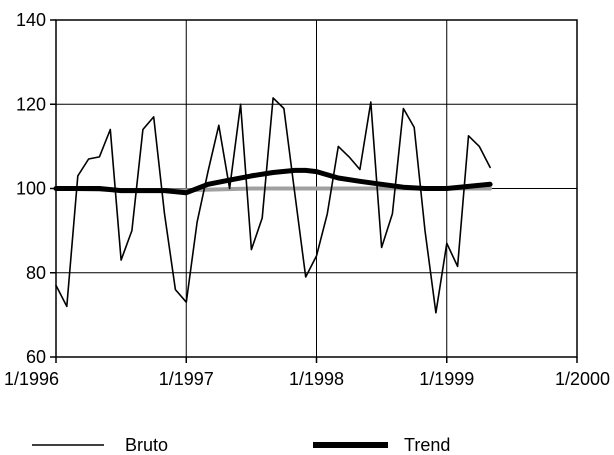  I want to click on y-axis-ticks: 60 80 100 120 140, so click(36, 188).